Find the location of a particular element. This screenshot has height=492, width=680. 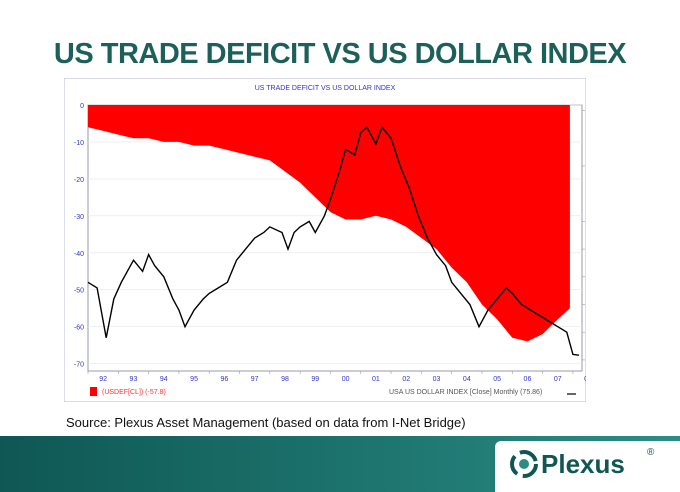

right-axis: 1201101009590858075 is located at coordinates (583, 235).